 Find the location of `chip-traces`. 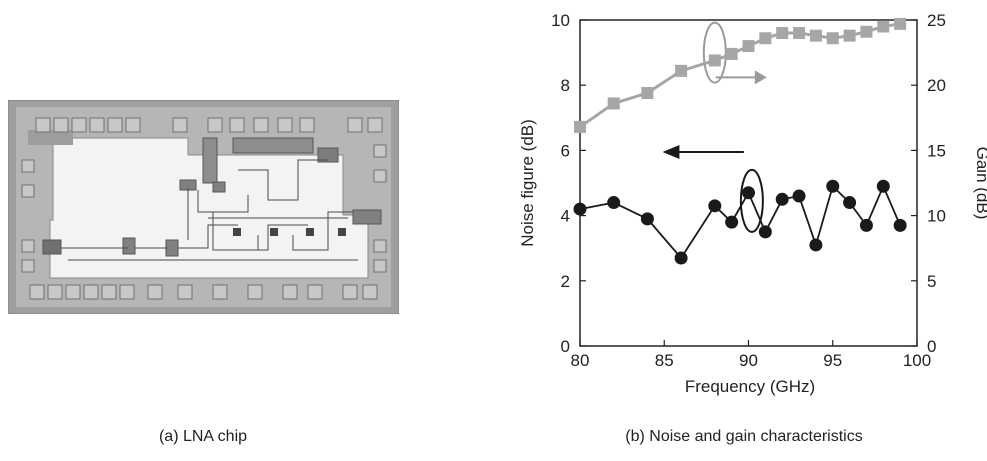

chip-traces is located at coordinates (209, 210).